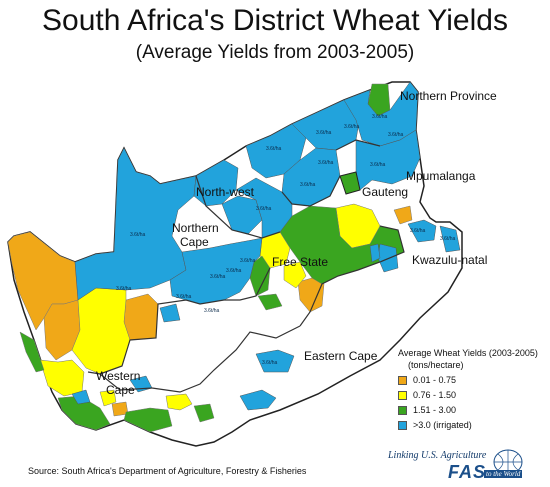 The image size is (550, 487). I want to click on label-kwazulu-natal: Kwazulu-natal, so click(449, 260).